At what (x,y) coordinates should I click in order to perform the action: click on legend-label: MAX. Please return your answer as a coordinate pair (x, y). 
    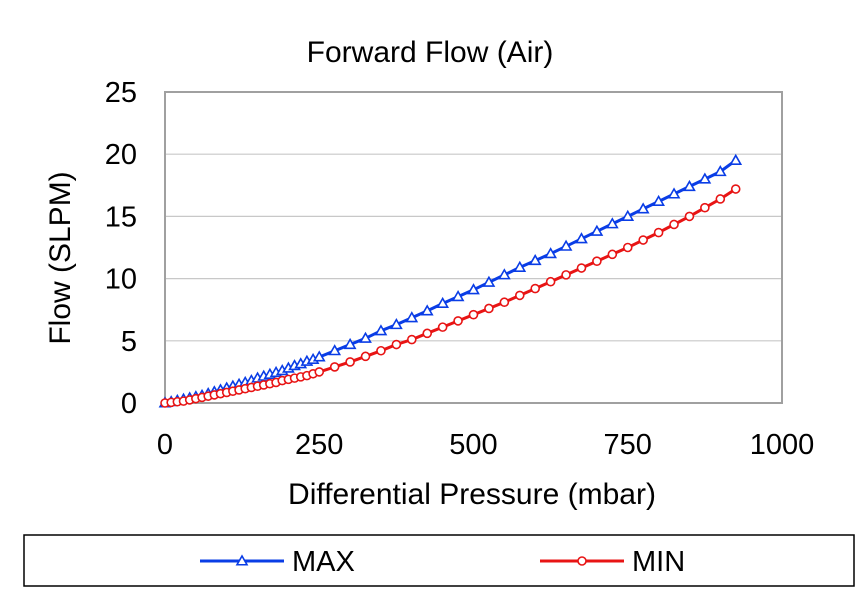
    Looking at the image, I should click on (323, 562).